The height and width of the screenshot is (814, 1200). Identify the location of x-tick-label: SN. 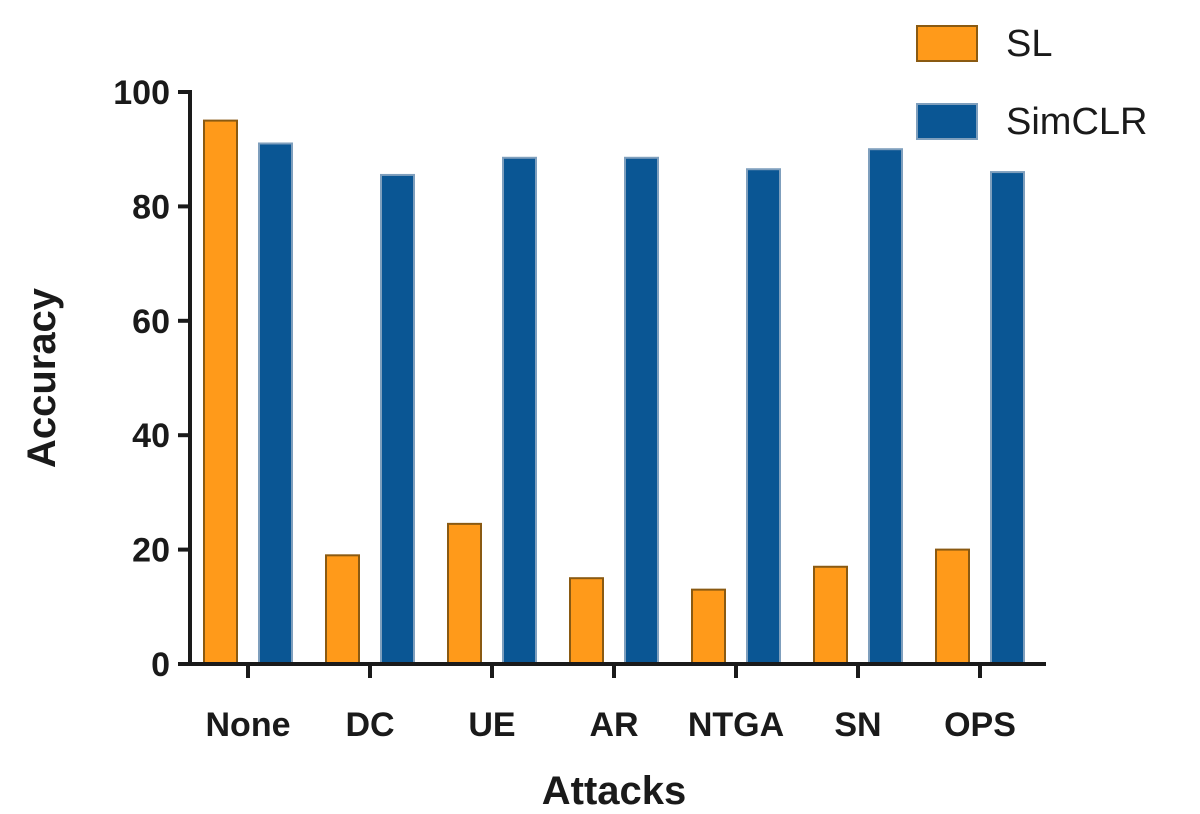
(857, 725).